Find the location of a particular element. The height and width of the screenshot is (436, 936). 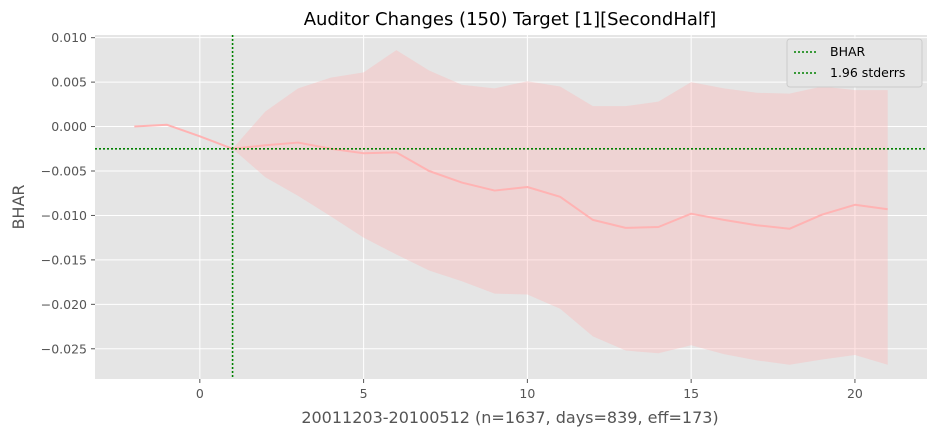

y-tick-label: 0.005 is located at coordinates (69, 82).